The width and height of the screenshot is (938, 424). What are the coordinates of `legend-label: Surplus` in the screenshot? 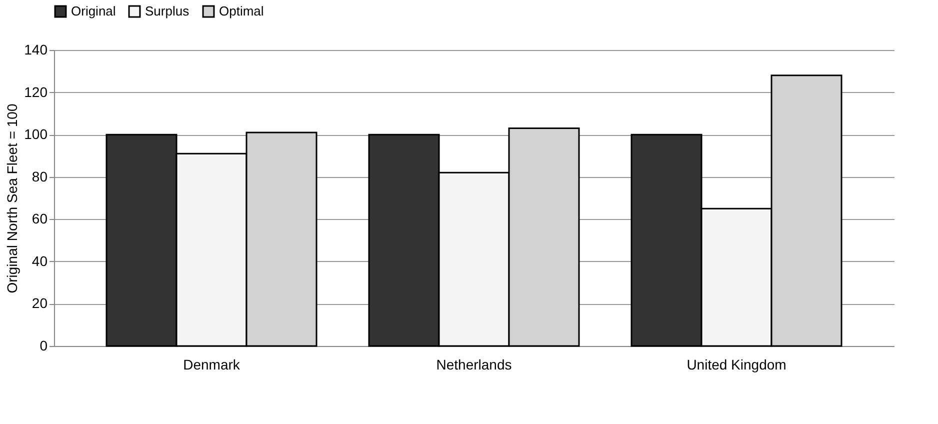 It's located at (167, 11).